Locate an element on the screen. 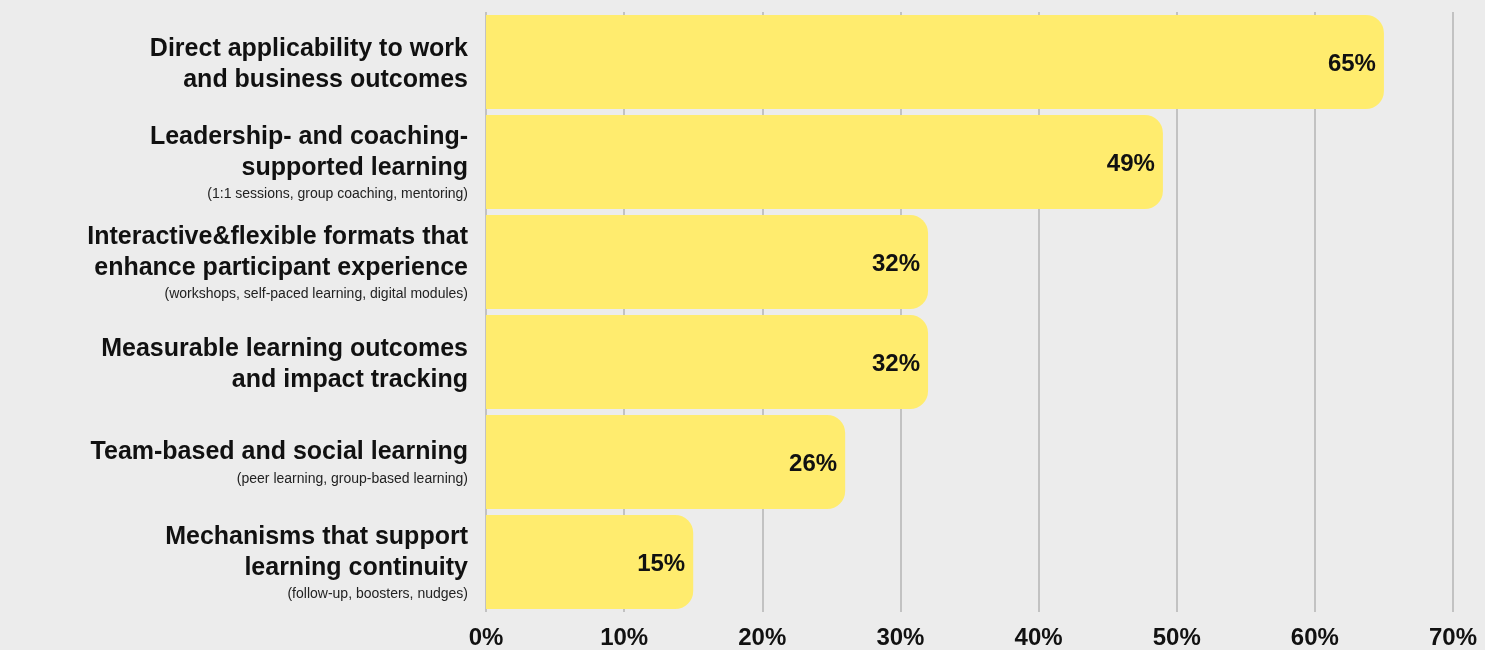  y-tick-label: Mechanisms that support learning continuity (follow-up, boosters, nudges) is located at coordinates (317, 560).